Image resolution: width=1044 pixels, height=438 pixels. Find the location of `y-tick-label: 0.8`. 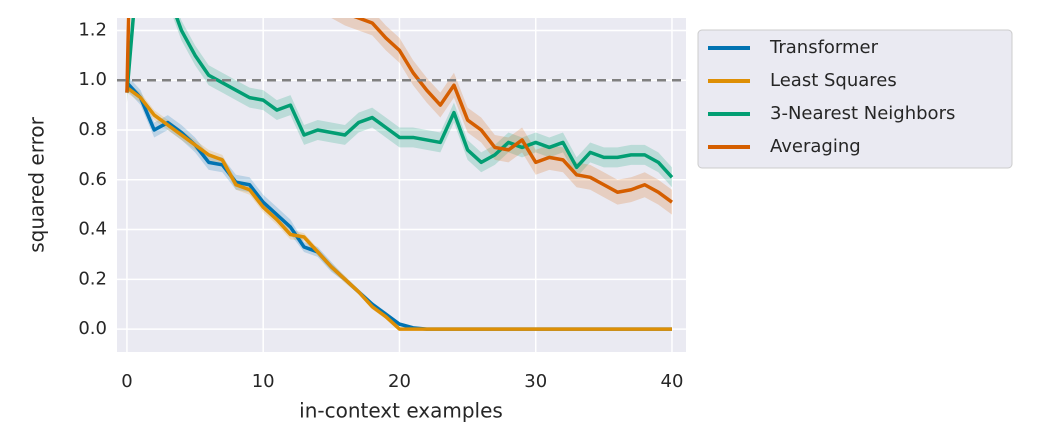

y-tick-label: 0.8 is located at coordinates (92, 129).